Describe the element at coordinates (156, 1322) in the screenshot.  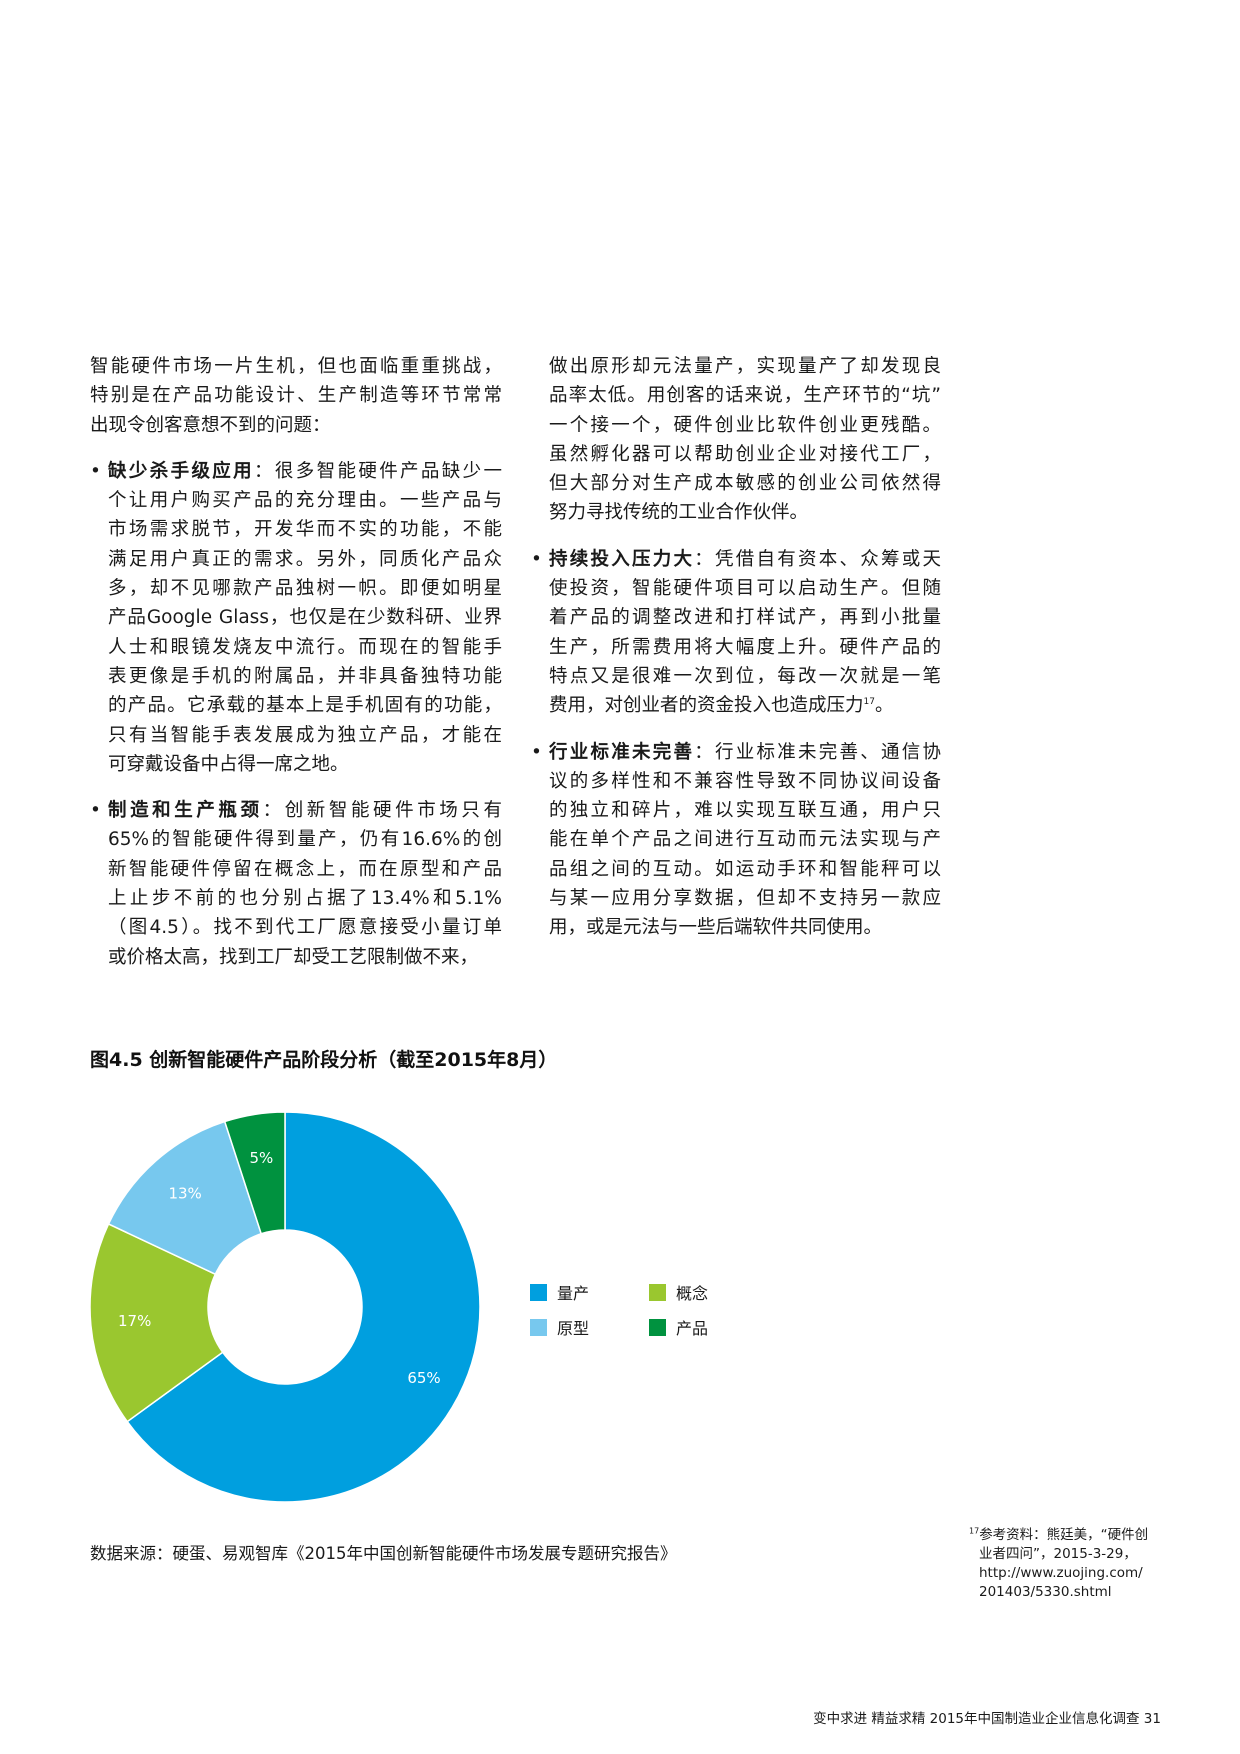
I see `slice-概念` at that location.